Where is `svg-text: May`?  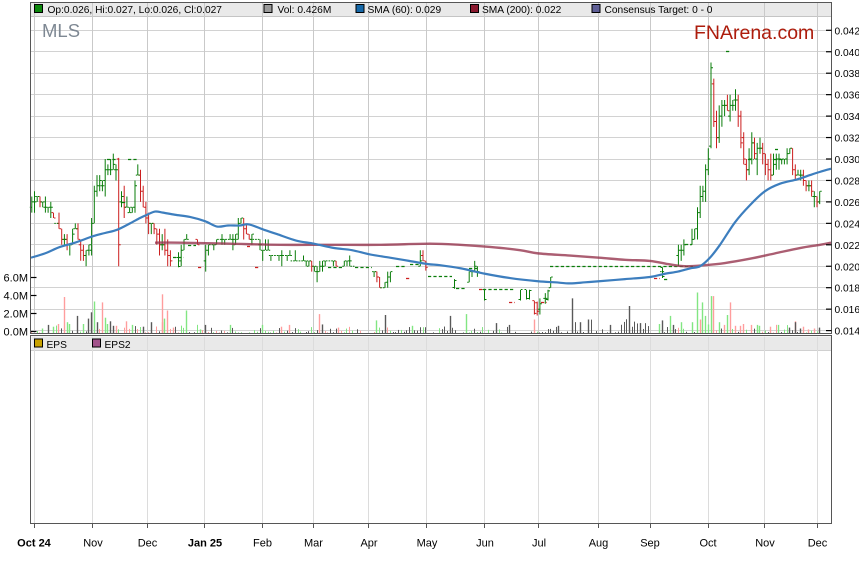 svg-text: May is located at coordinates (427, 544).